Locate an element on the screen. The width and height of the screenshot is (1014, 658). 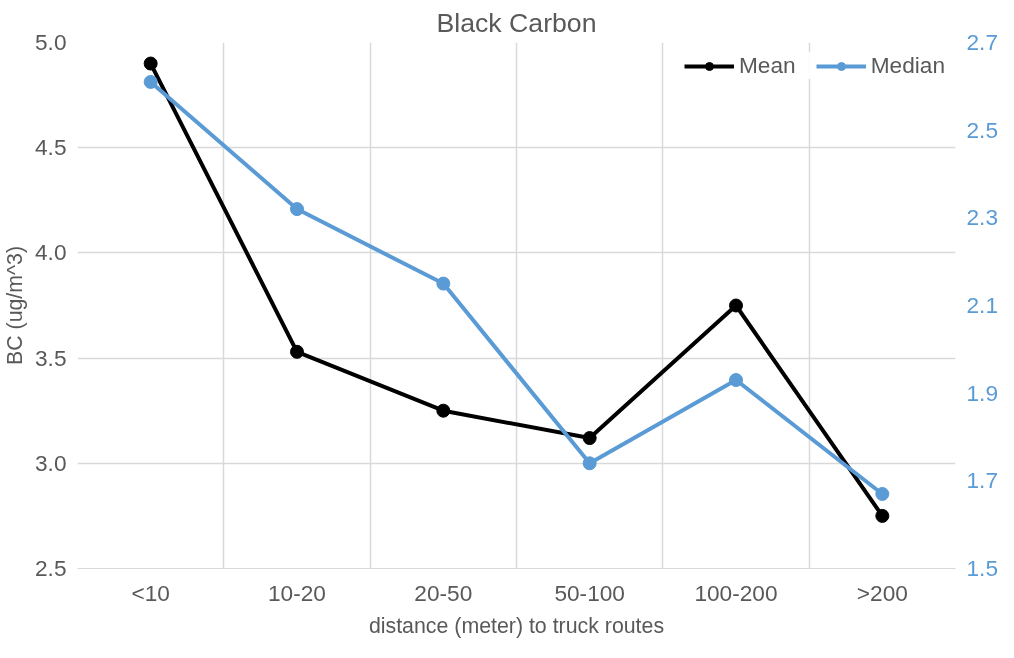
x-axis-title: distance (meter) to truck routes is located at coordinates (516, 625).